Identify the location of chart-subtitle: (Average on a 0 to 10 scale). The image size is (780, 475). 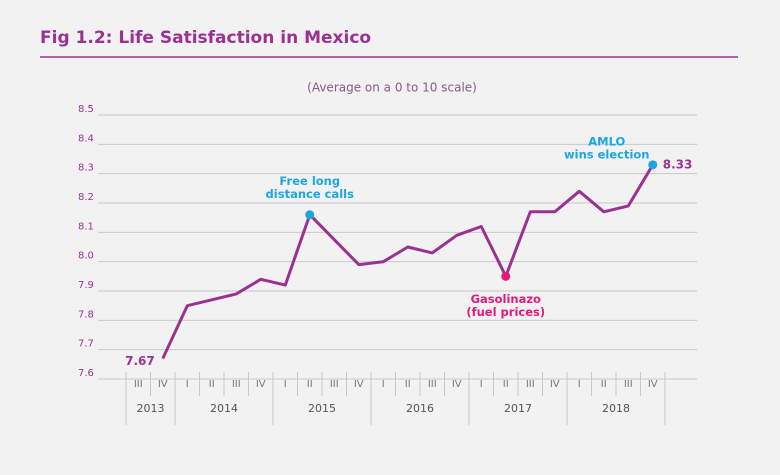
(392, 88).